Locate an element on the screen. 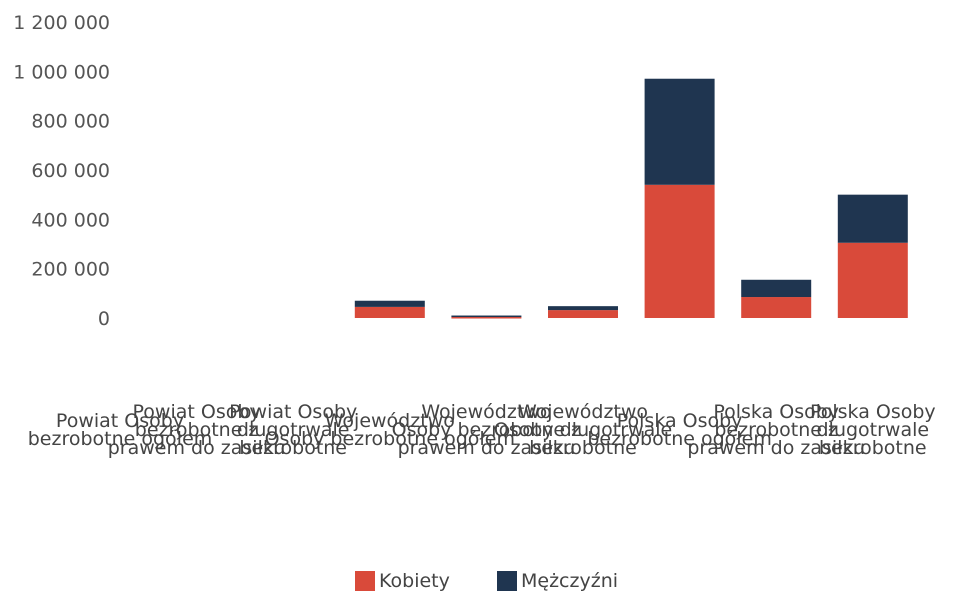 The image size is (970, 593). x-category-label-line: Osoby długotrwale is located at coordinates (583, 430).